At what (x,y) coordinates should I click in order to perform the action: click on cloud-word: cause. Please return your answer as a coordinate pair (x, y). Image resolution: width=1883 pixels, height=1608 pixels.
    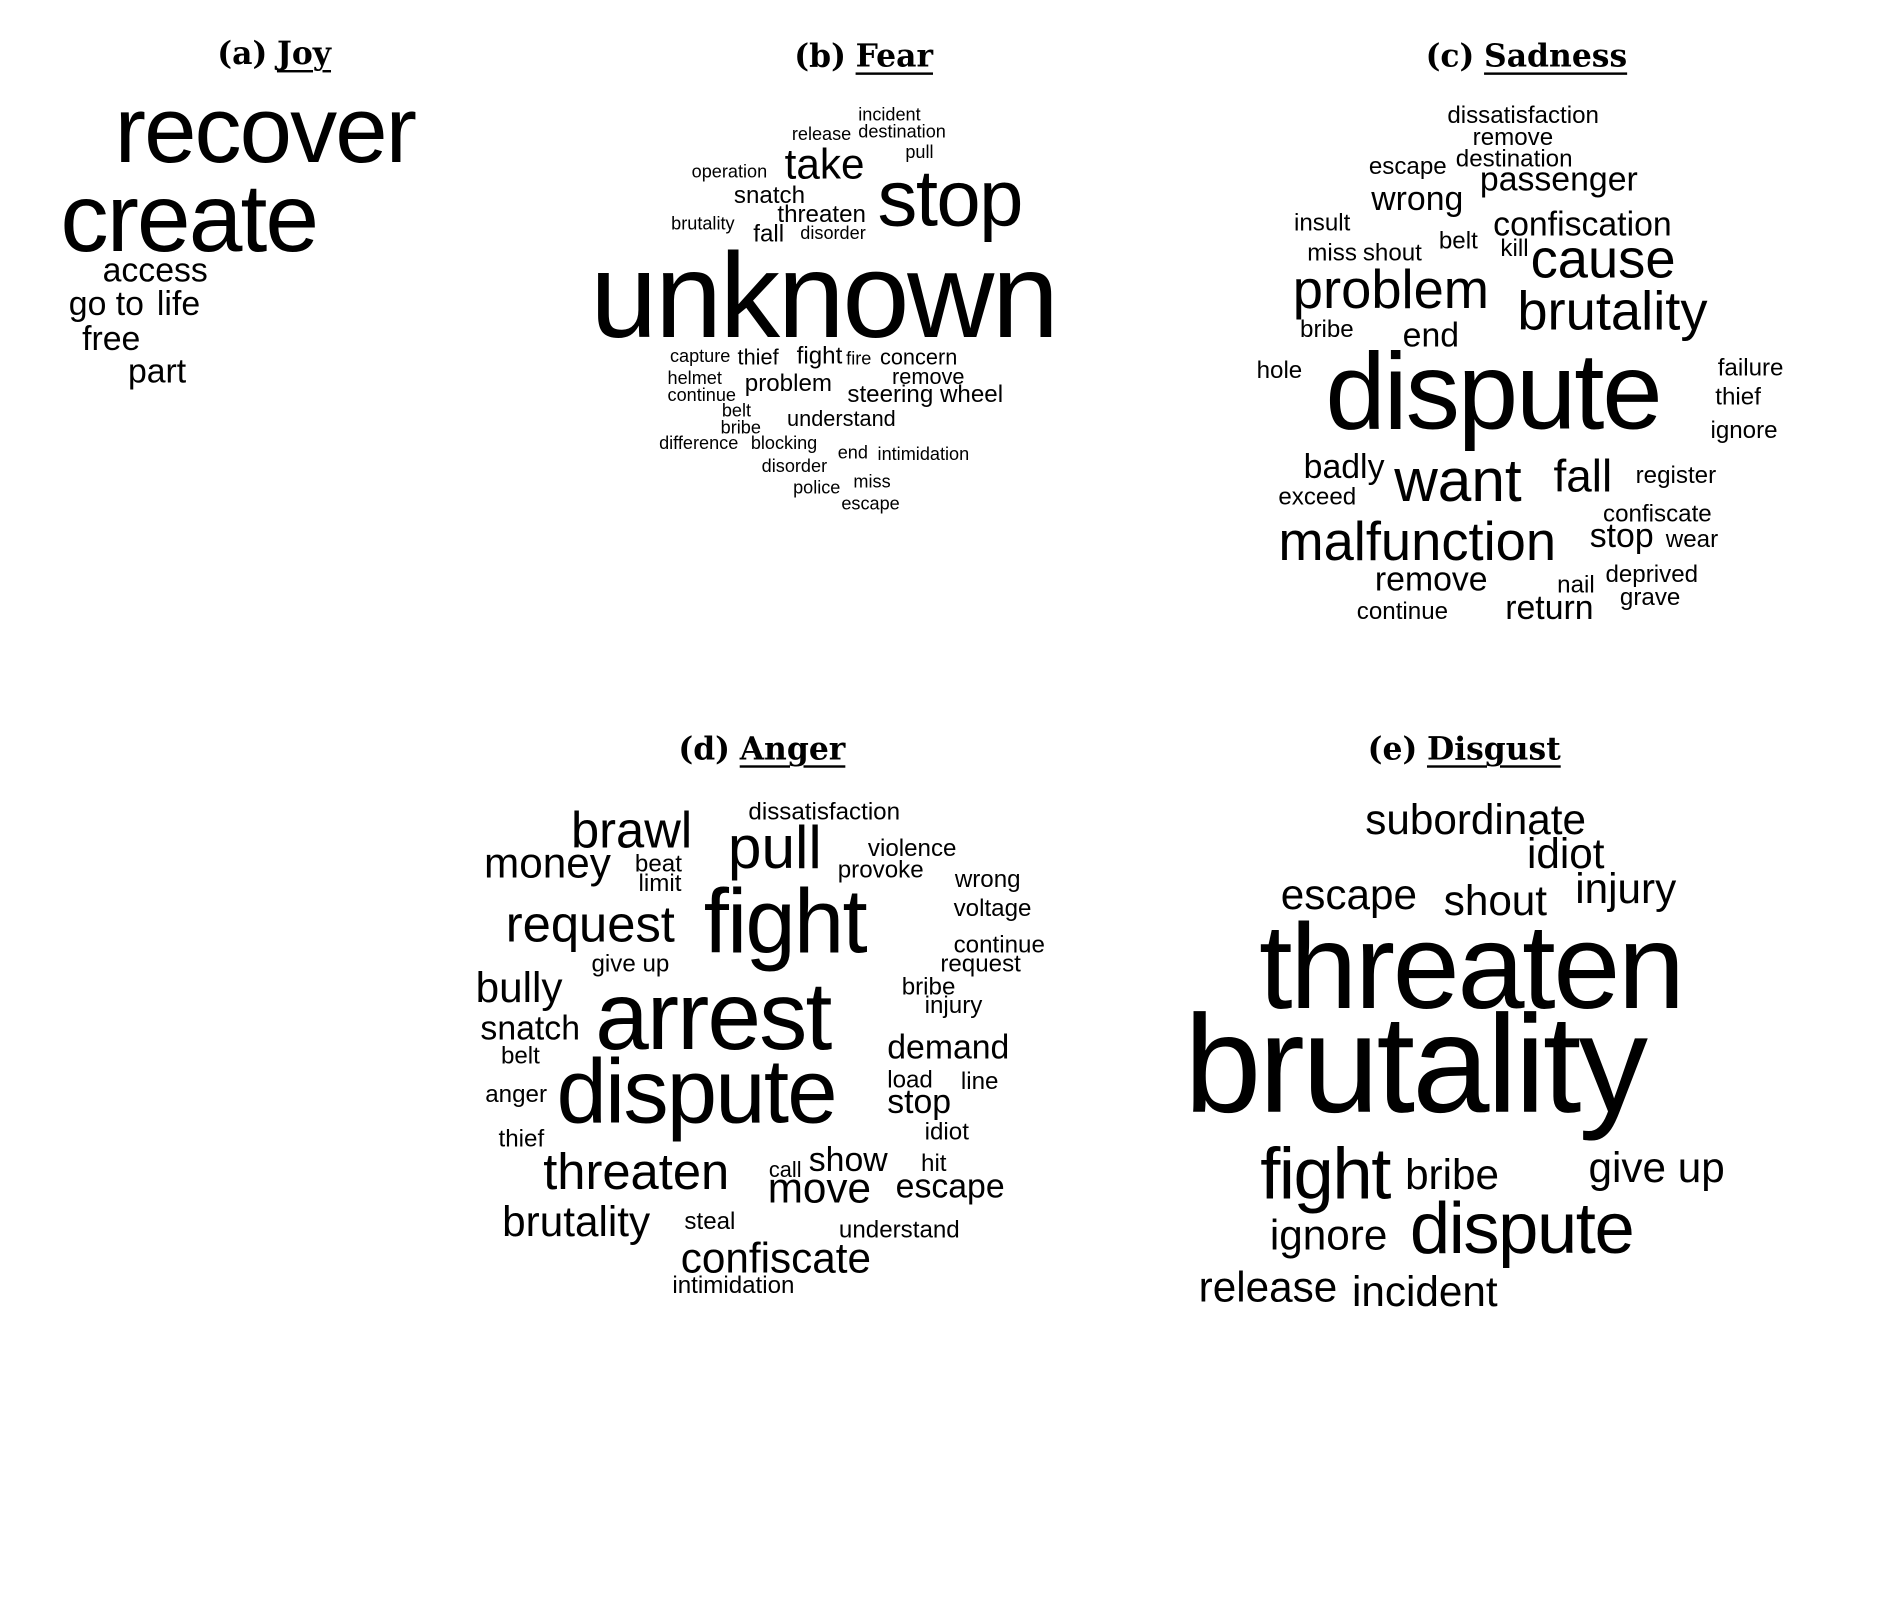
    Looking at the image, I should click on (1603, 258).